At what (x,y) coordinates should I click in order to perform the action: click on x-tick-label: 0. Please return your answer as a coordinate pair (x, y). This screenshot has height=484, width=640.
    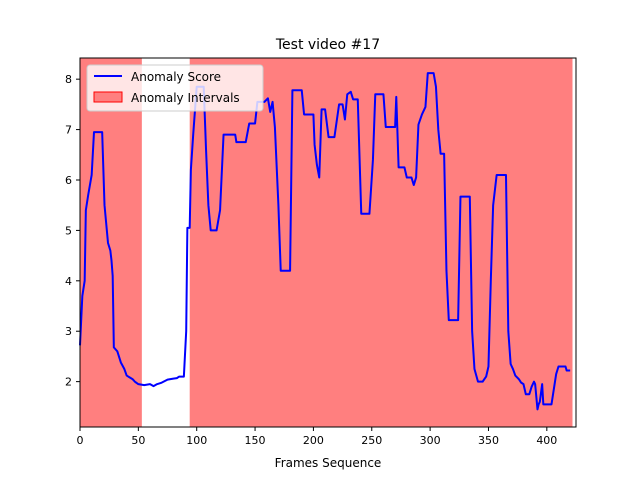
    Looking at the image, I should click on (80, 440).